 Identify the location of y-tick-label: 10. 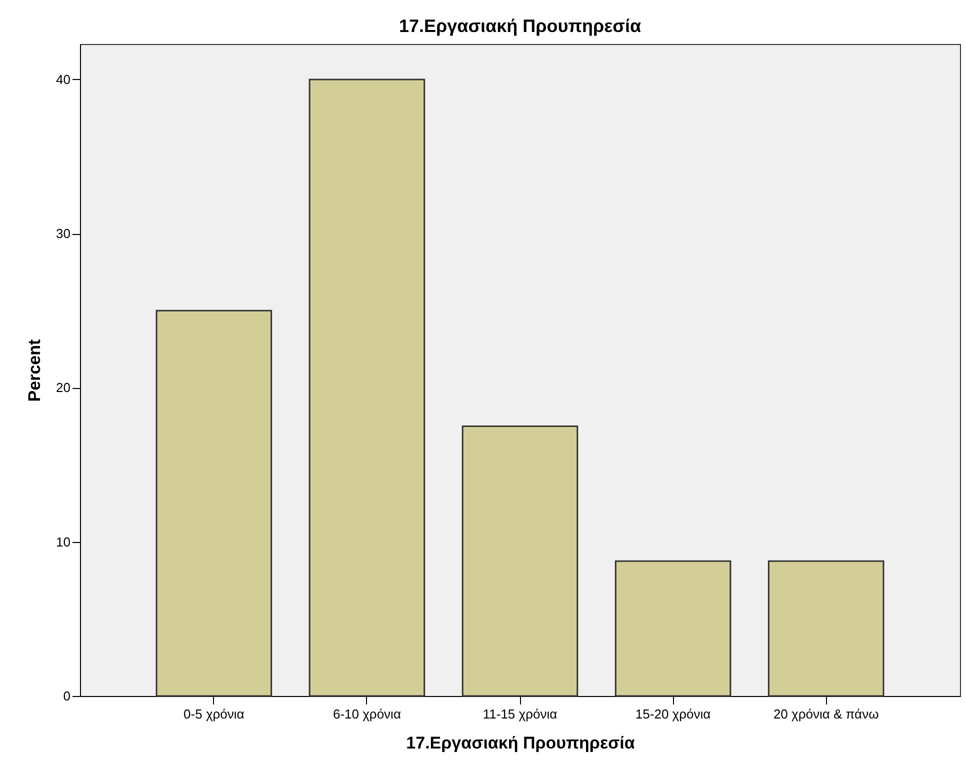
(63, 542).